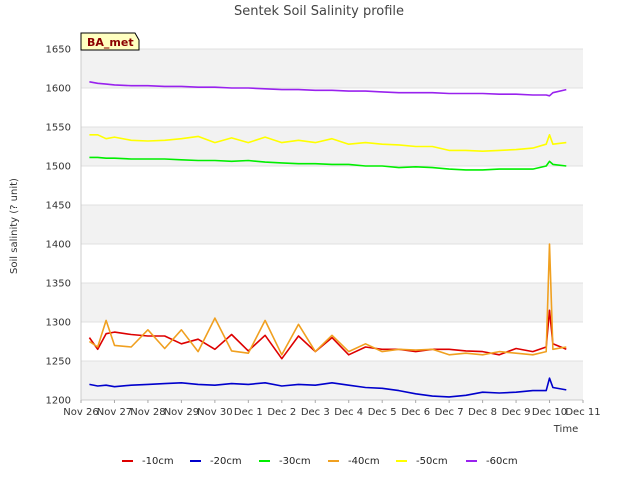 This screenshot has height=480, width=640. What do you see at coordinates (364, 461) in the screenshot?
I see `legend-label: -40cm` at bounding box center [364, 461].